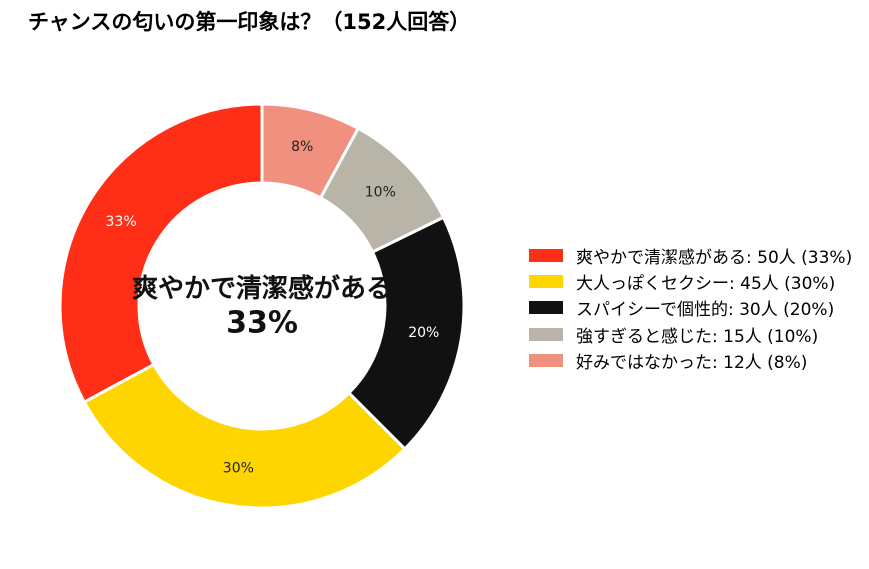 This screenshot has width=869, height=569. Describe the element at coordinates (249, 22) in the screenshot. I see `chart-title: チャンスの匂いの第一印象は？（152人回答）` at that location.